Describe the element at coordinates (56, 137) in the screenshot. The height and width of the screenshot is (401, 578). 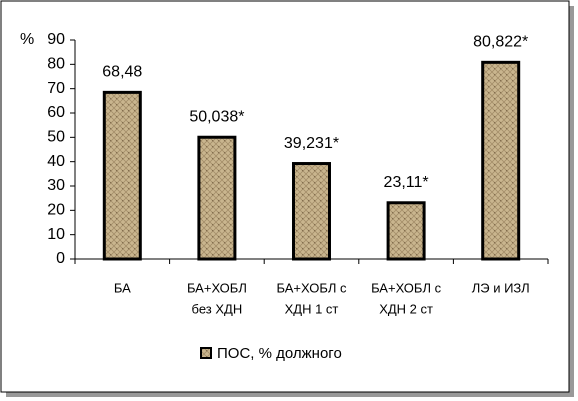
I see `y-tick-label: 50` at that location.